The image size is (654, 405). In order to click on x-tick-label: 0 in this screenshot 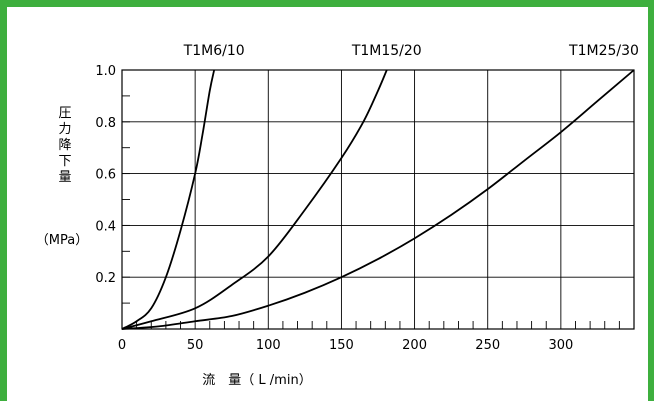, I will do `click(122, 345)`.